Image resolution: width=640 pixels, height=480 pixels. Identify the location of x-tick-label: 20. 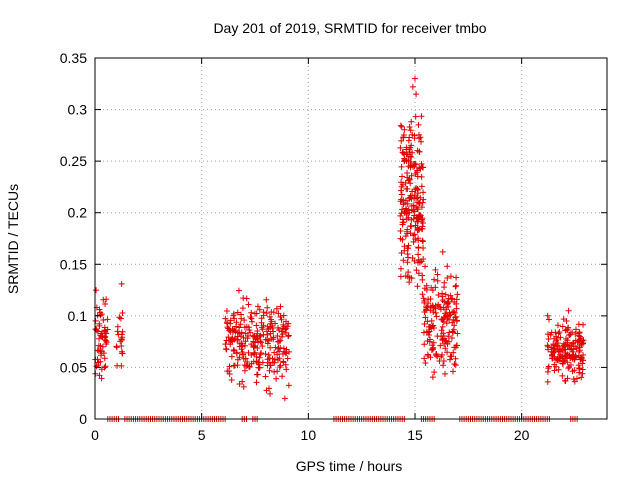
(522, 435).